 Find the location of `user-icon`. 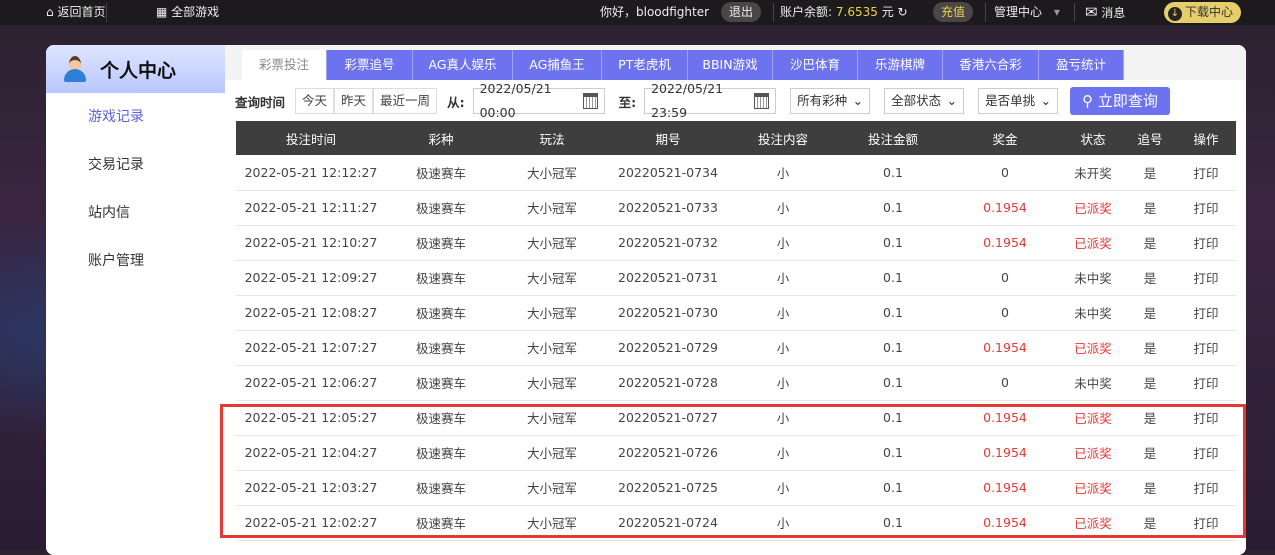

user-icon is located at coordinates (75, 69).